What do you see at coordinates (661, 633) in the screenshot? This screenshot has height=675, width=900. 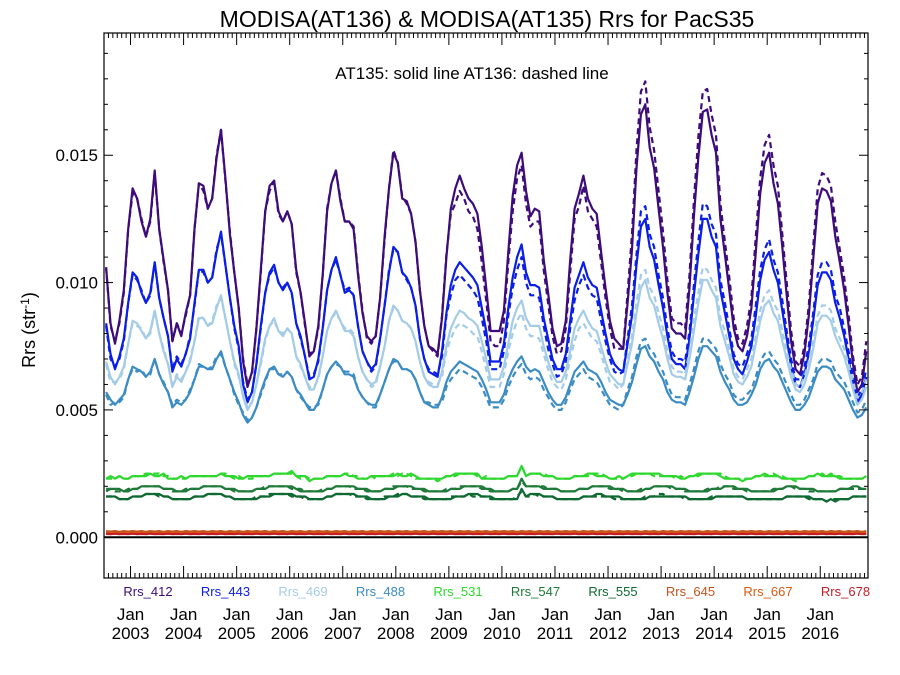 I see `x-tick-year-label: 2013` at bounding box center [661, 633].